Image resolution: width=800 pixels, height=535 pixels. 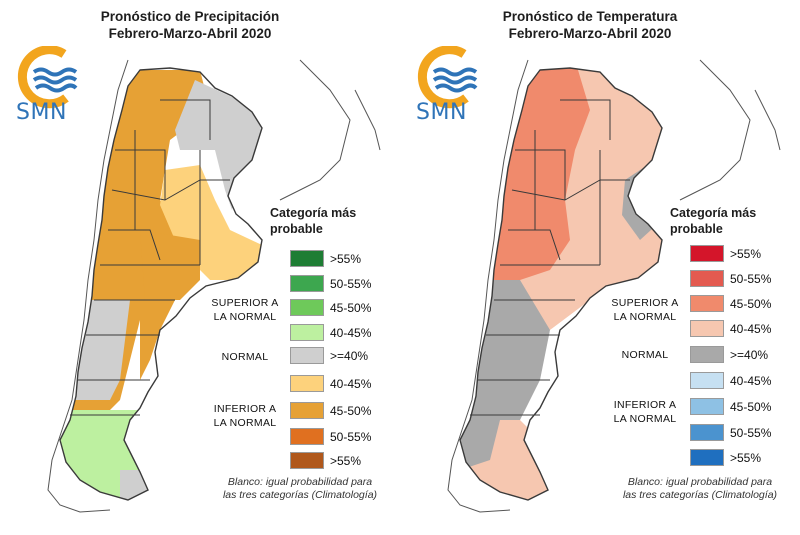 What do you see at coordinates (645, 419) in the screenshot?
I see `temperature-inferior-line2: LA NORMAL` at bounding box center [645, 419].